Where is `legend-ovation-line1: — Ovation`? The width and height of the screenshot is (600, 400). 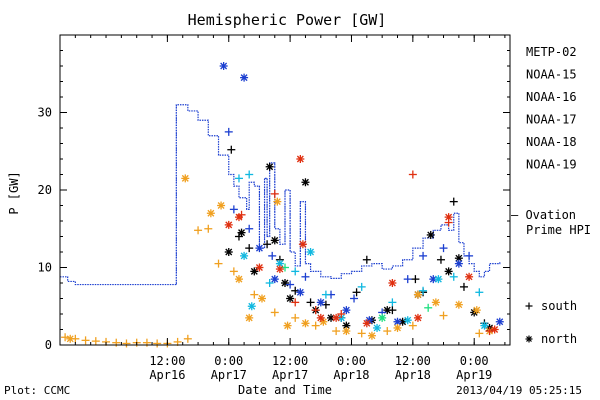
legend-ovation-line1: — Ovation is located at coordinates (543, 215).